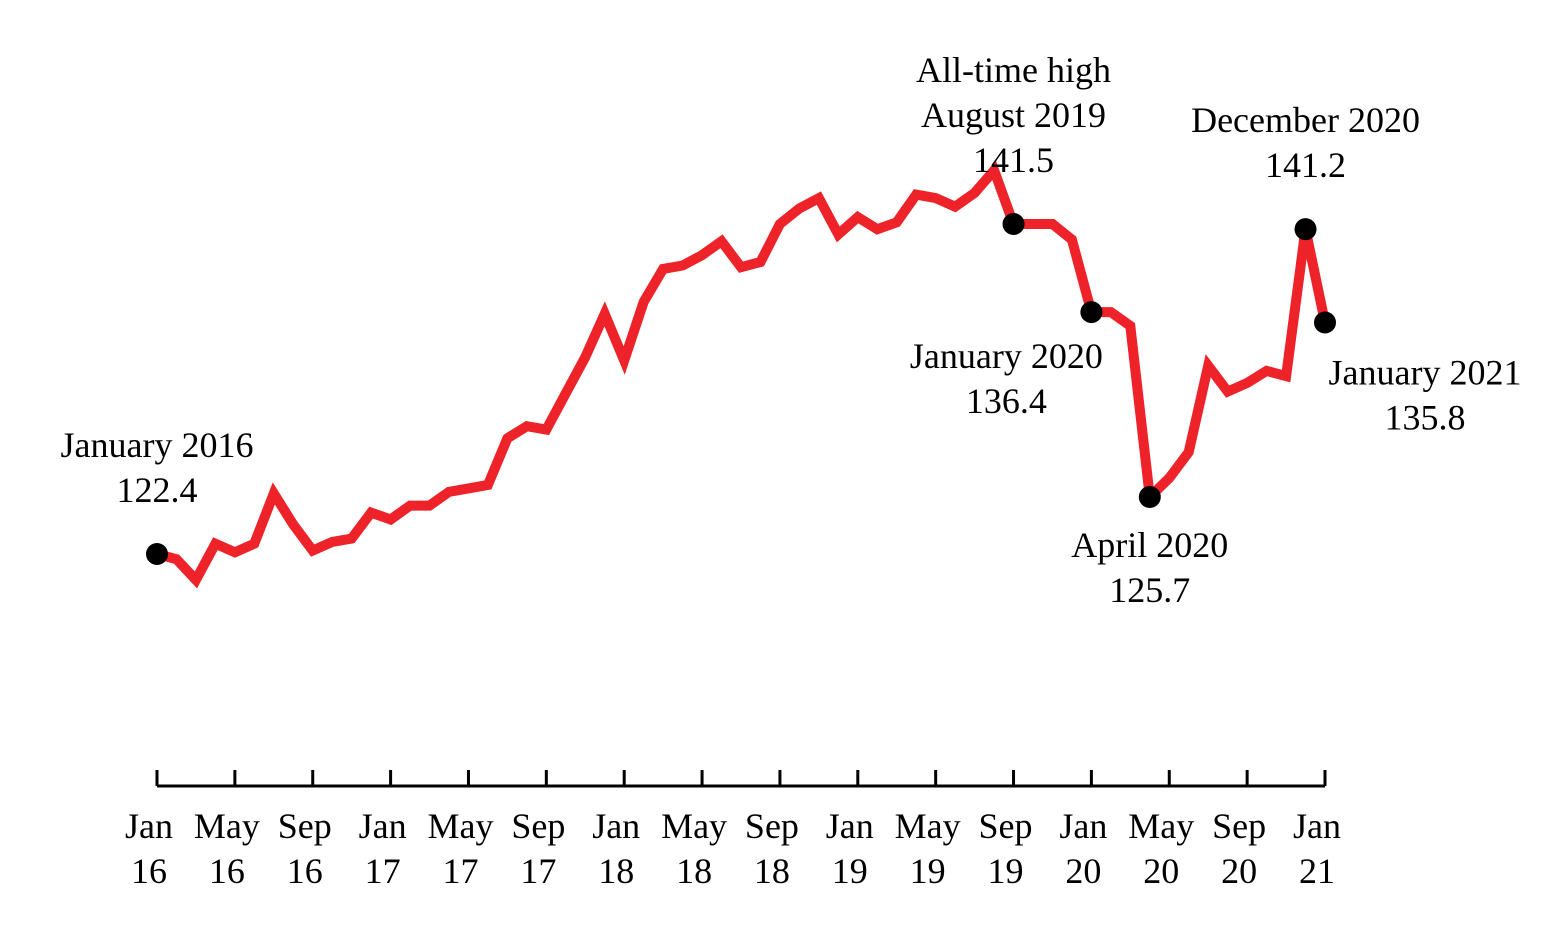 The height and width of the screenshot is (928, 1565). Describe the element at coordinates (157, 467) in the screenshot. I see `annotation-label: January 2016 122.4` at that location.